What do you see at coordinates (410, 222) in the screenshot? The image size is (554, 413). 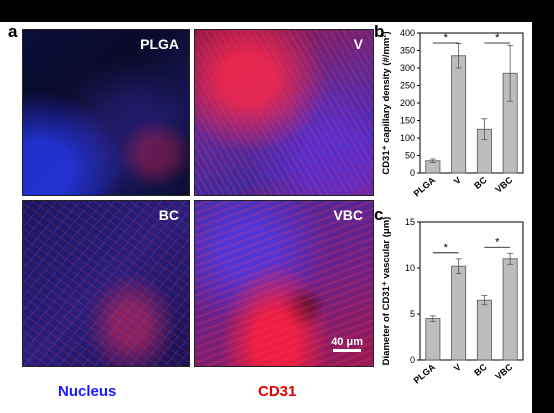 I see `y-tick-label: 15` at bounding box center [410, 222].